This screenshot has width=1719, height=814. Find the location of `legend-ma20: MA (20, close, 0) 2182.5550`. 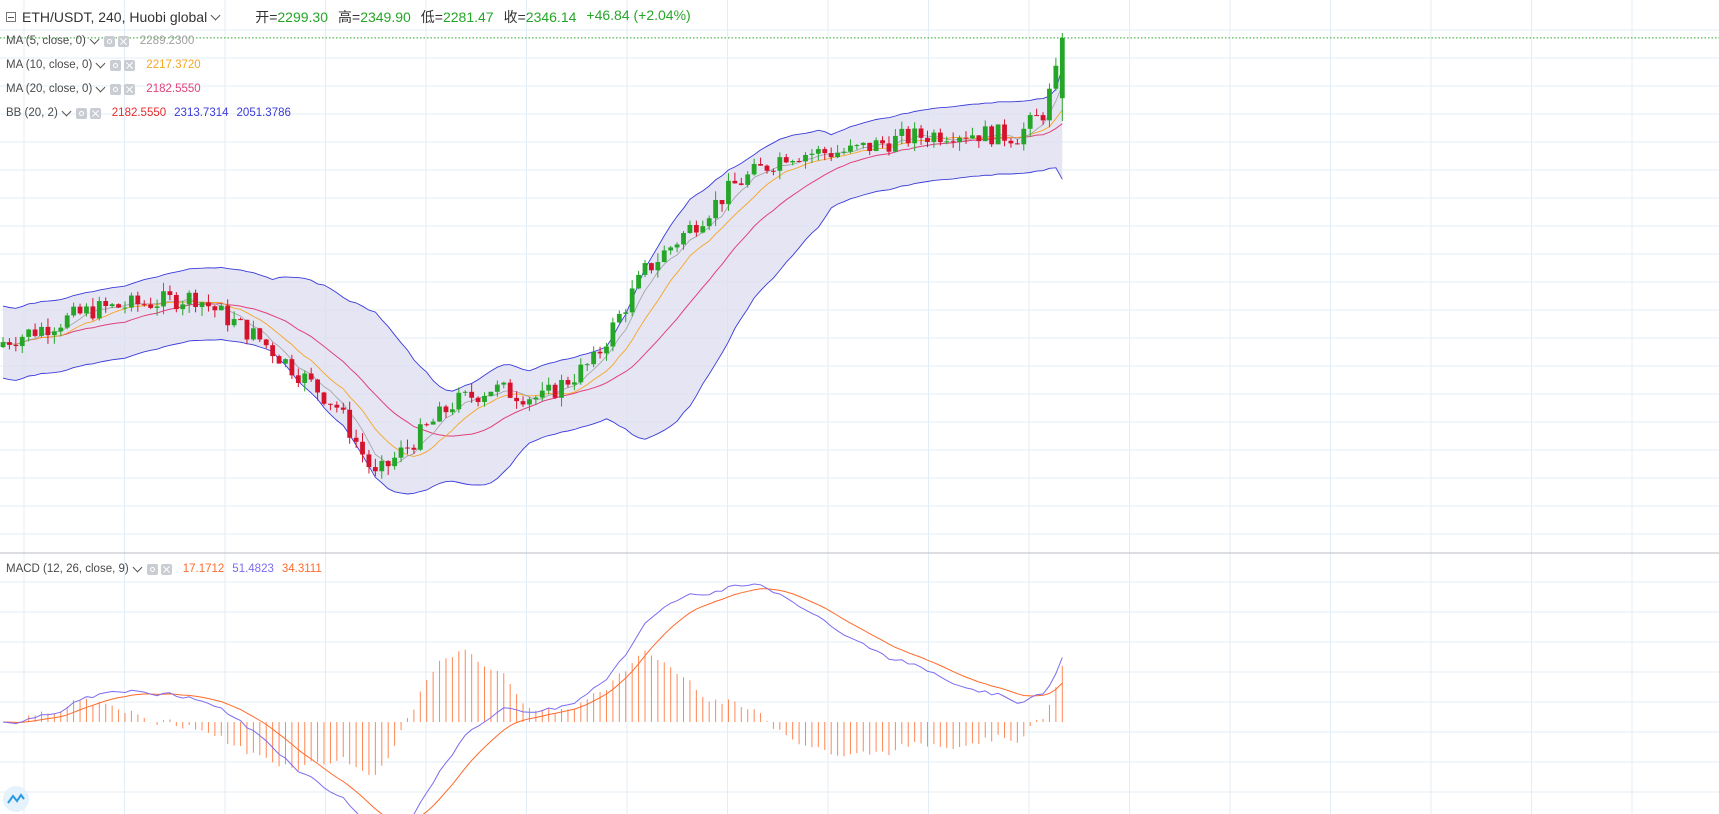

legend-ma20: MA (20, close, 0) 2182.5550 is located at coordinates (103, 88).